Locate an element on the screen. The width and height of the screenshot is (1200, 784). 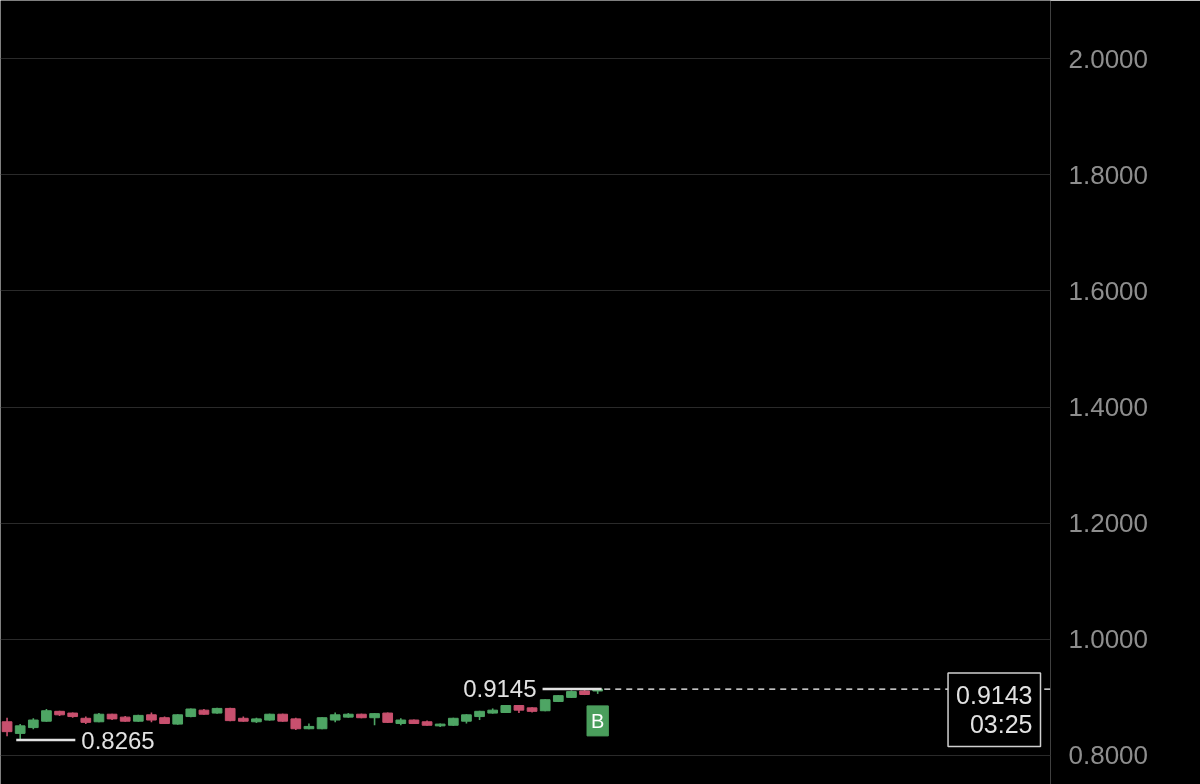
y-tick-label: 0.8000 is located at coordinates (1108, 755).